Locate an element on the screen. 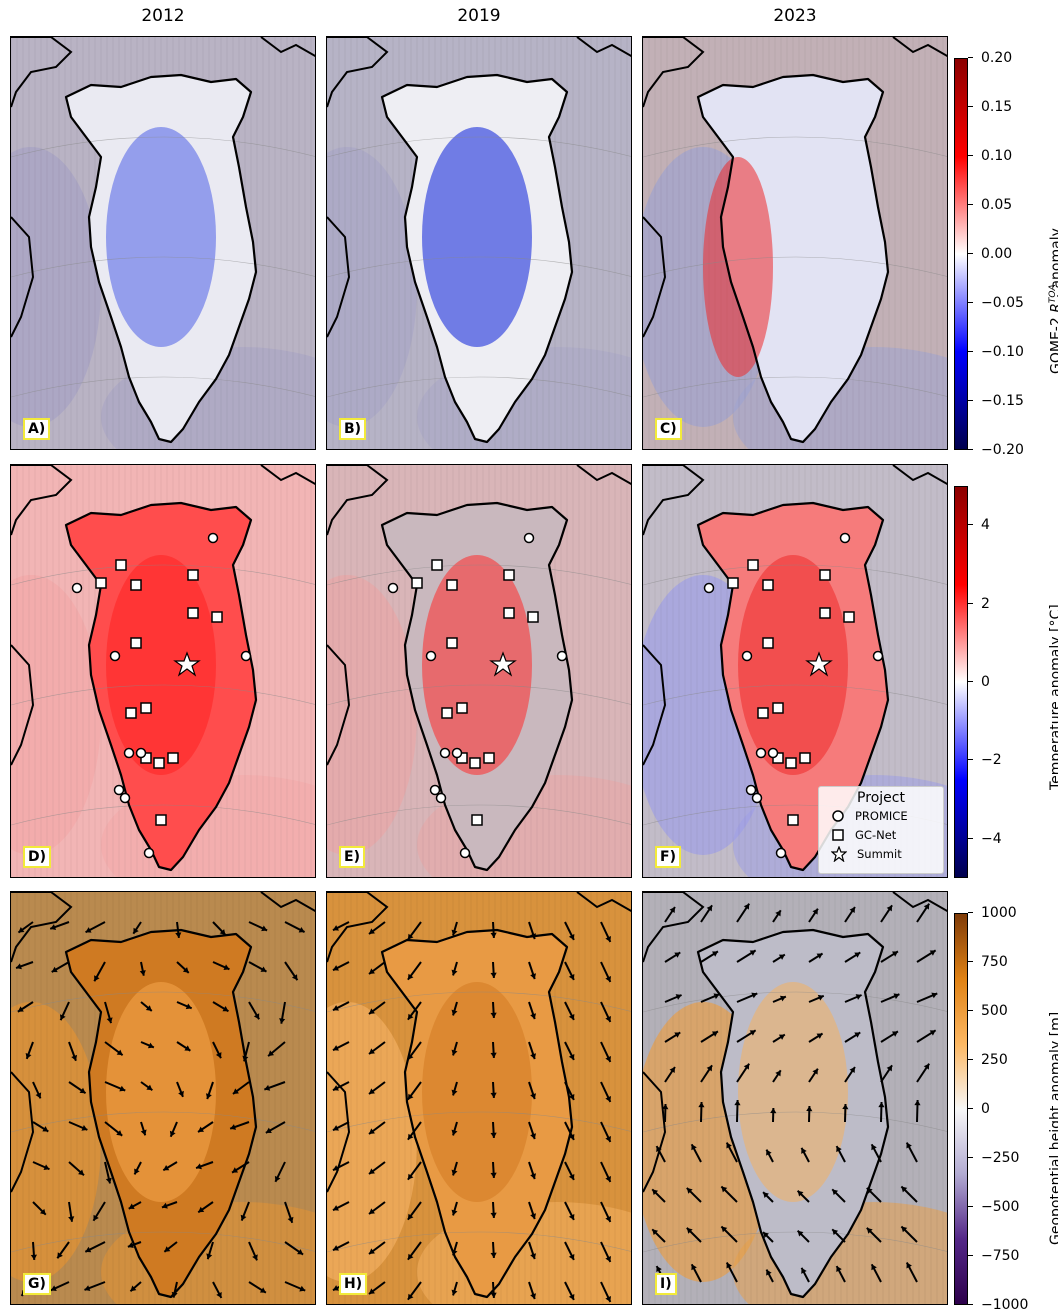  legend-item-summit: Summit is located at coordinates (881, 853).